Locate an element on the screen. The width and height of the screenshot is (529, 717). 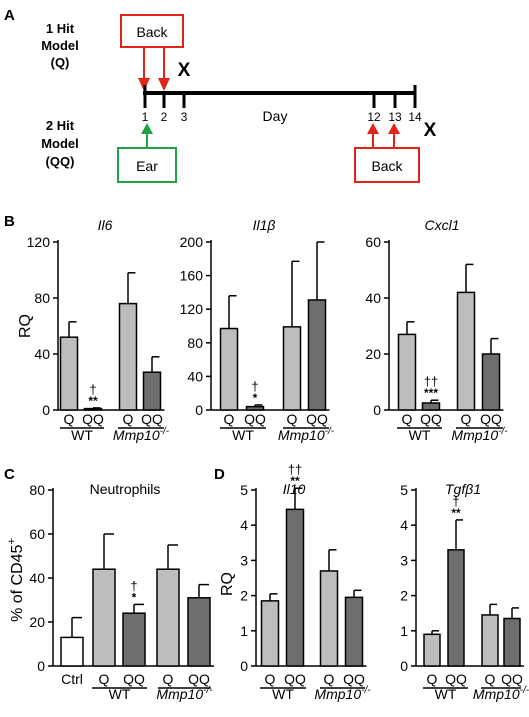
y-tick-label: 120 is located at coordinates (39, 242).